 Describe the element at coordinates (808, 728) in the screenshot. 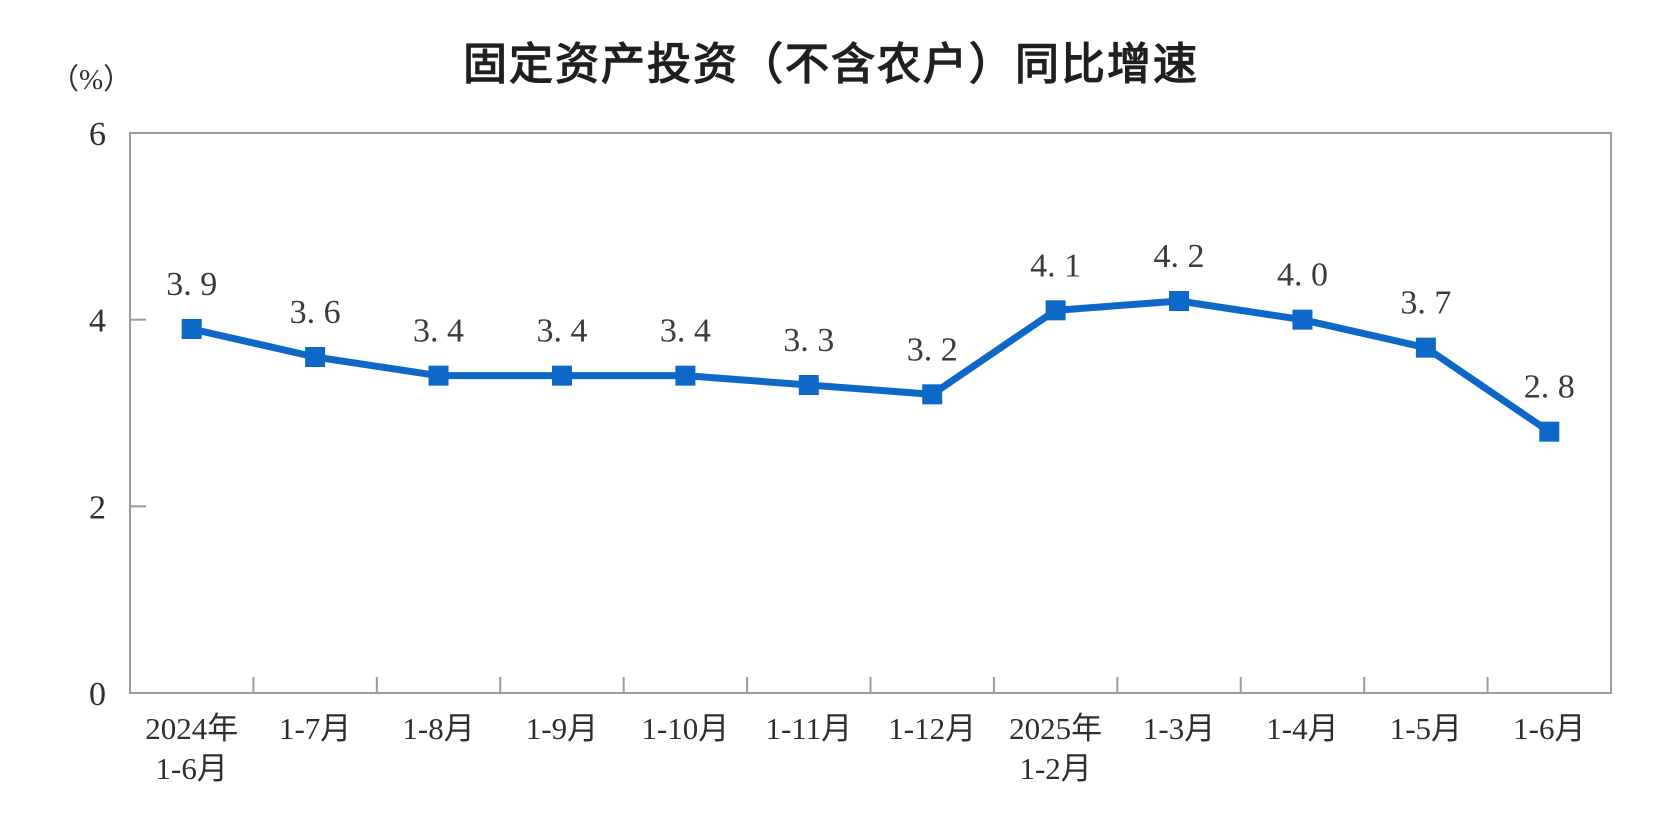

I see `x-axis-category-label: 1-11月` at that location.